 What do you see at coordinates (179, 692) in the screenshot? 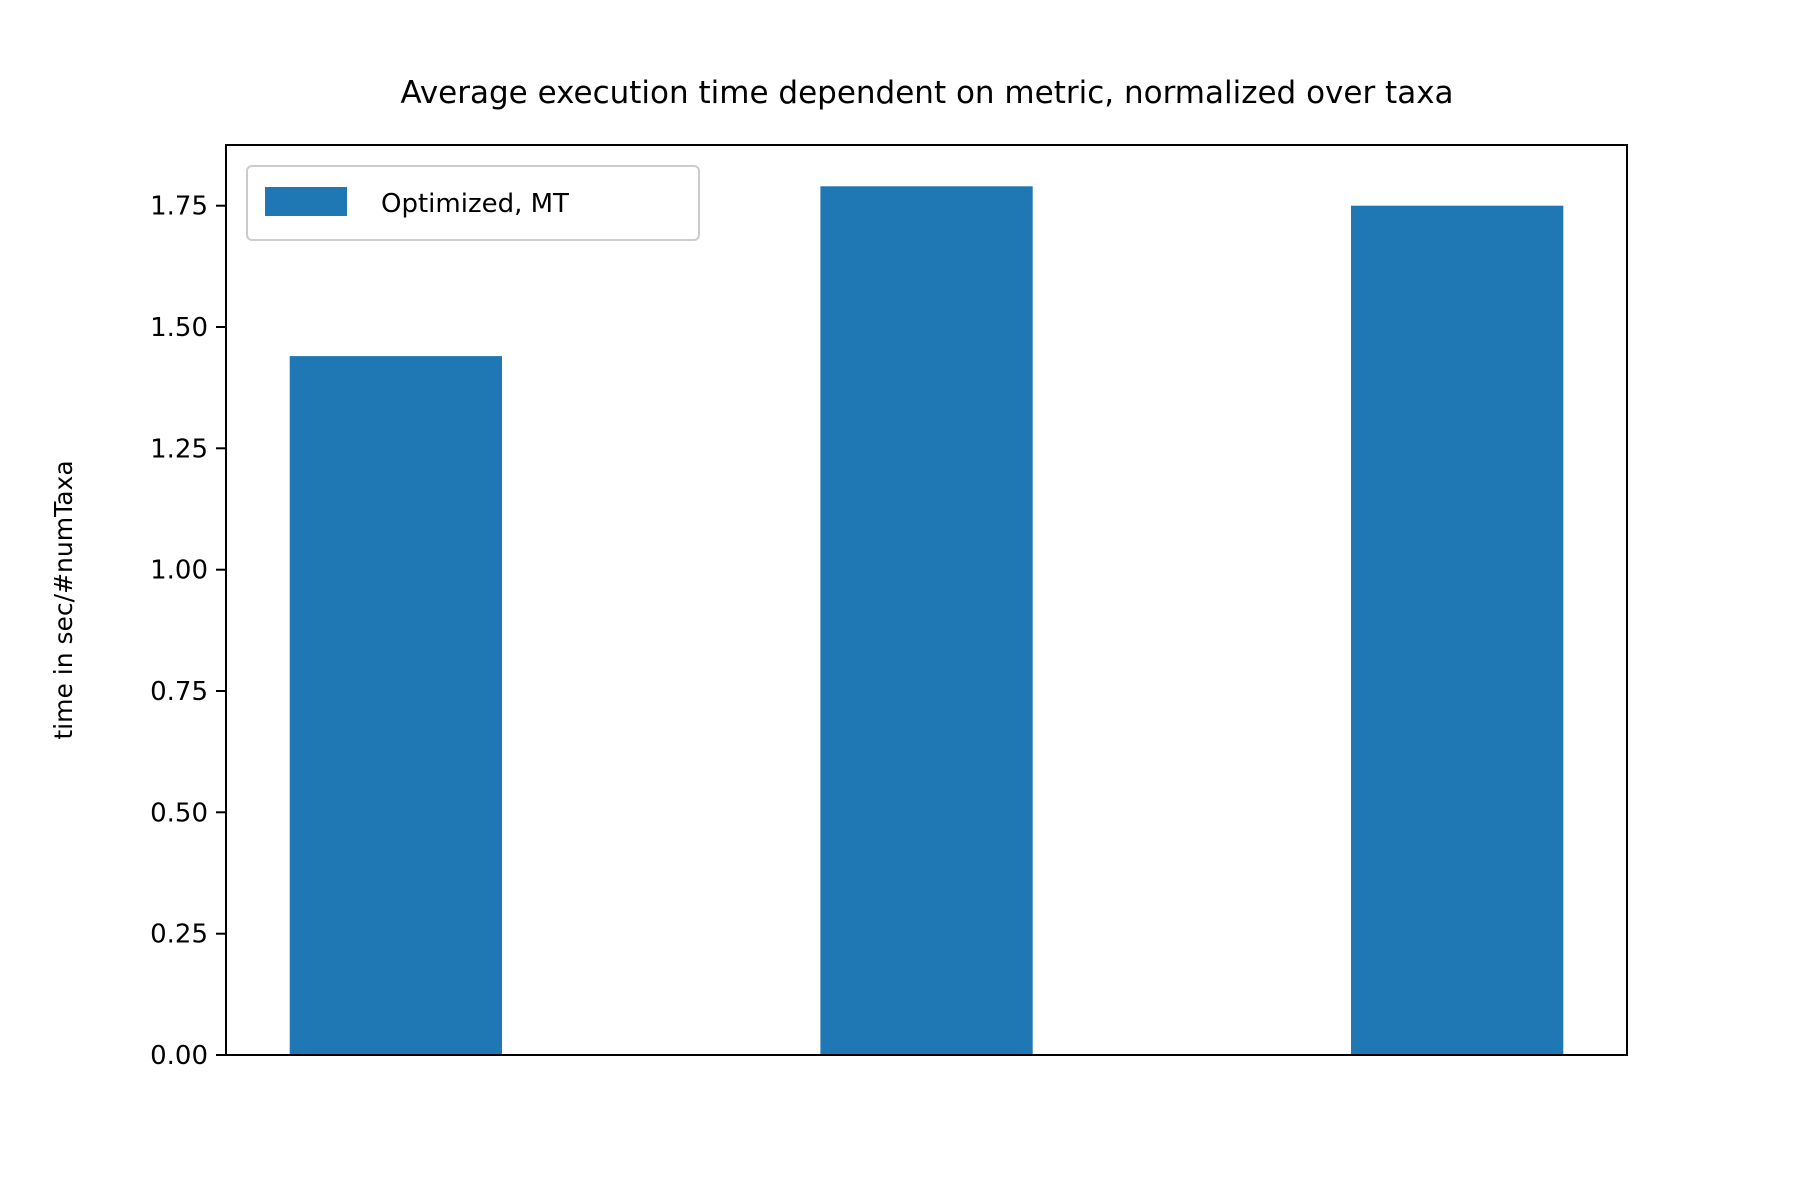
I see `y-tick-label: 0.75` at bounding box center [179, 692].